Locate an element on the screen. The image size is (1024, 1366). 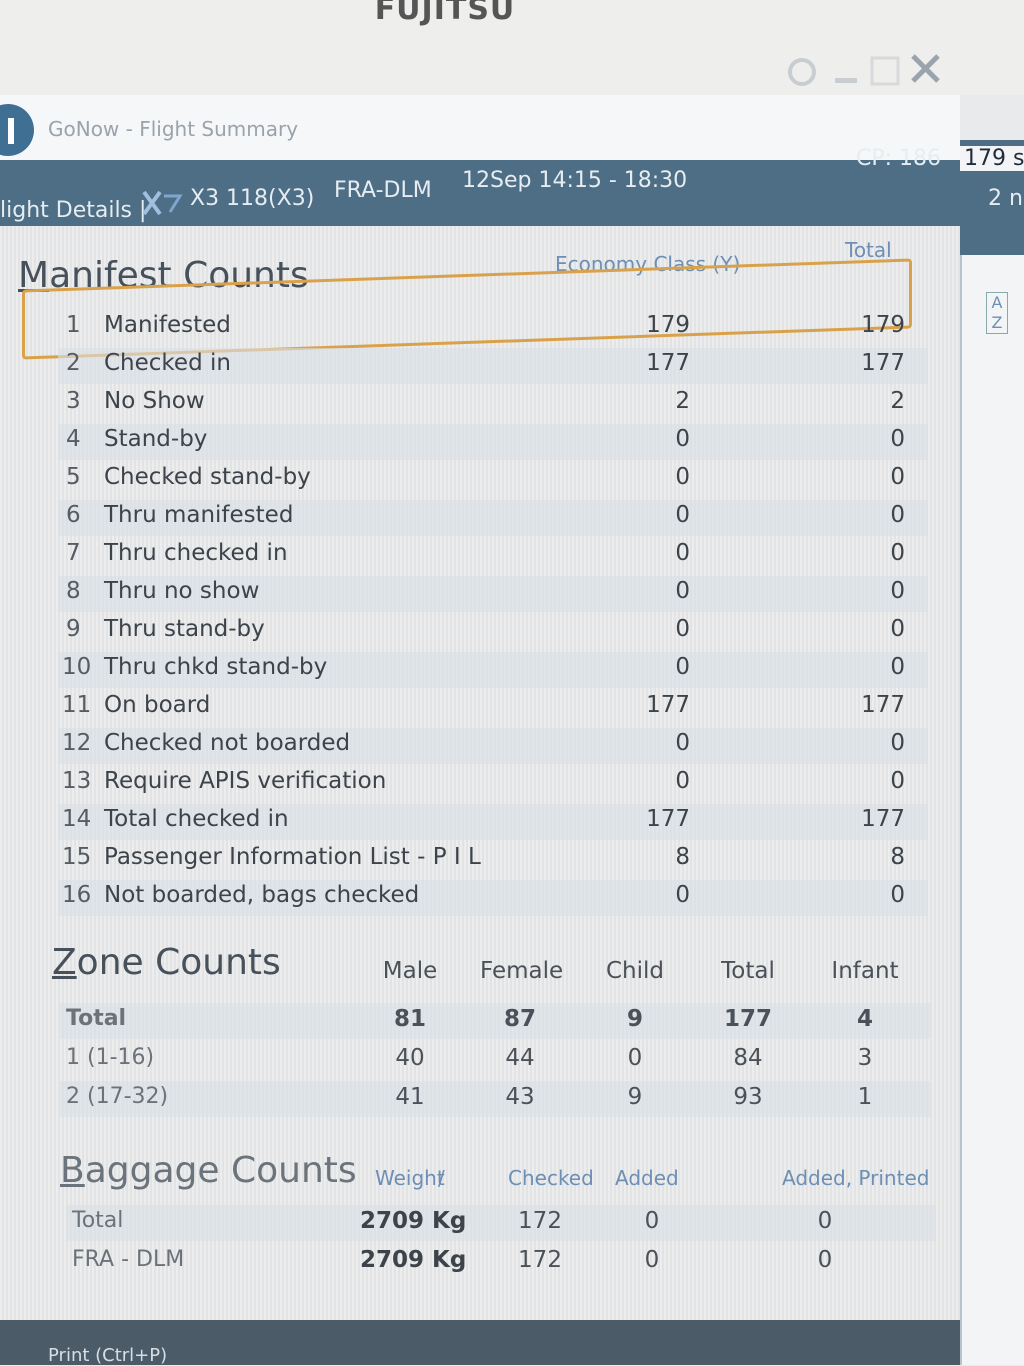
zone-count: 84 is located at coordinates (748, 1058).